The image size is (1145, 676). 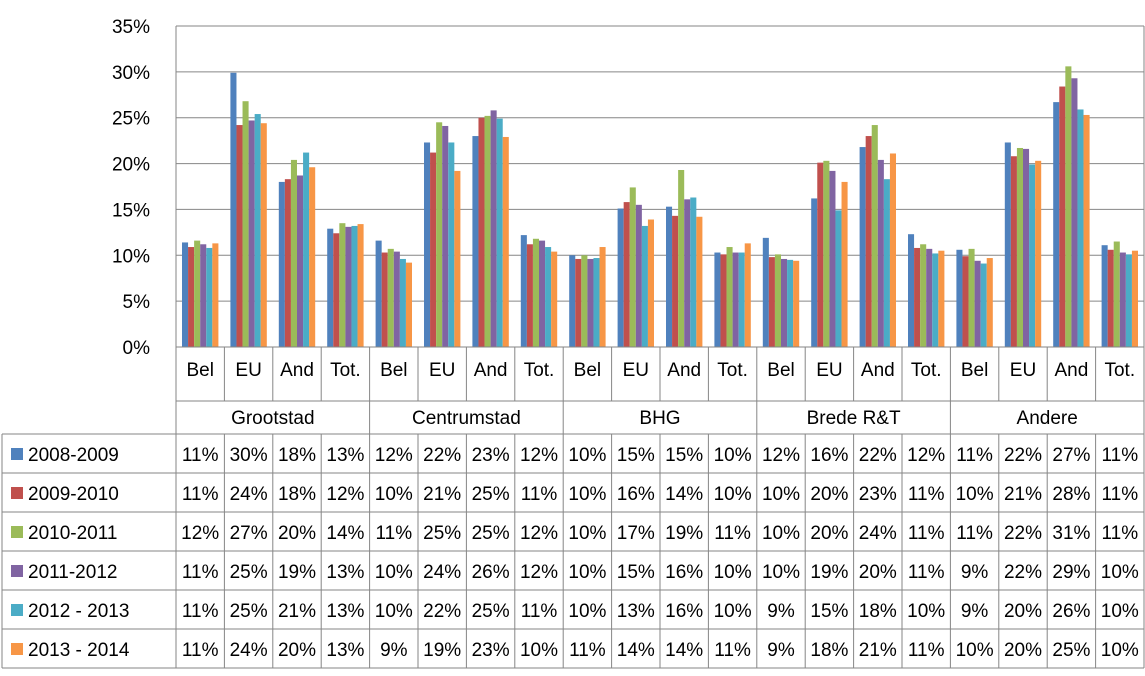 I want to click on legend-label: 2012 - 2013, so click(x=78, y=611).